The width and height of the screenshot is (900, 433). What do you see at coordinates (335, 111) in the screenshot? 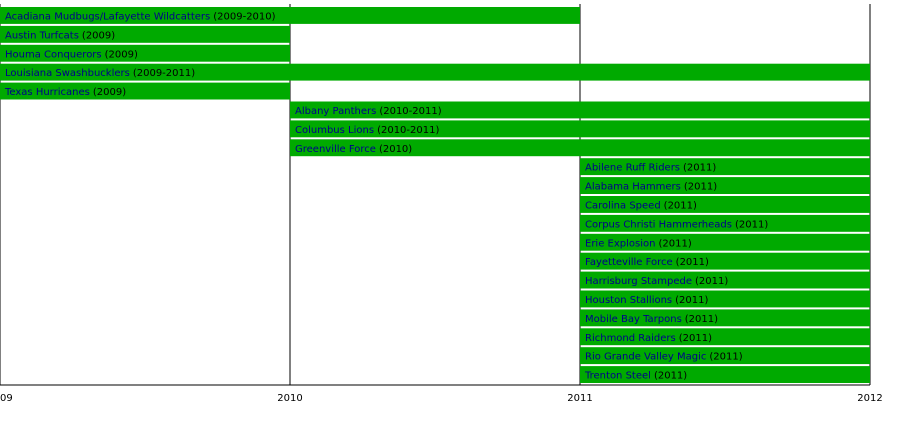
I see `team-name: Albany Panthers` at bounding box center [335, 111].